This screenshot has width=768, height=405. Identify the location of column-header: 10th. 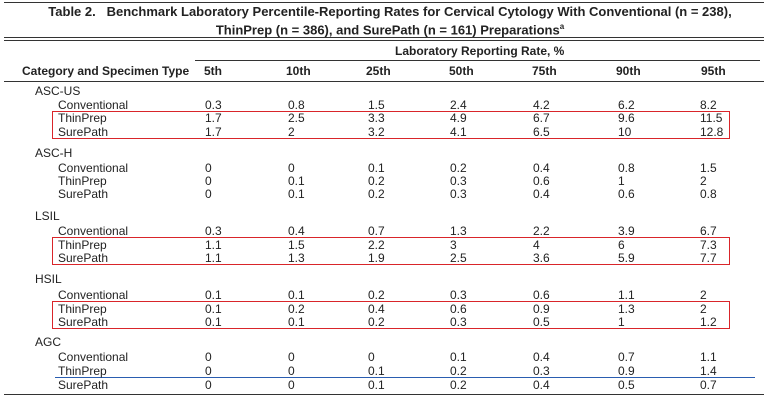
(298, 71).